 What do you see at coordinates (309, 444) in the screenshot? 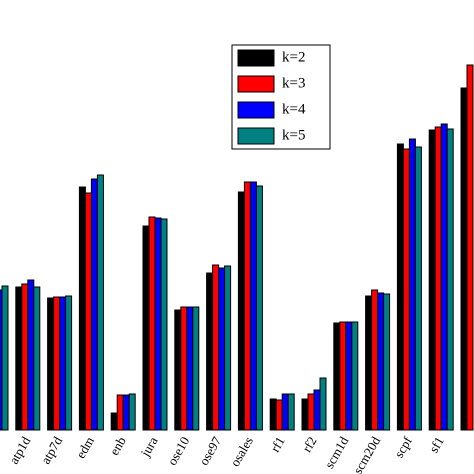
I see `x-tick-label: rf2` at bounding box center [309, 444].